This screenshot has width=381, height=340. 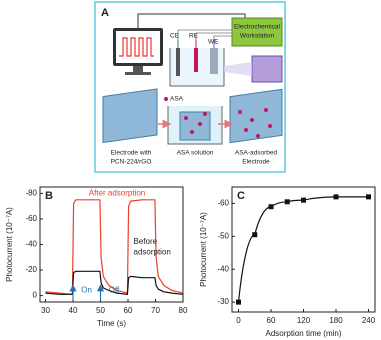 I want to click on step-label: ASA-adsorbed, so click(x=256, y=153).